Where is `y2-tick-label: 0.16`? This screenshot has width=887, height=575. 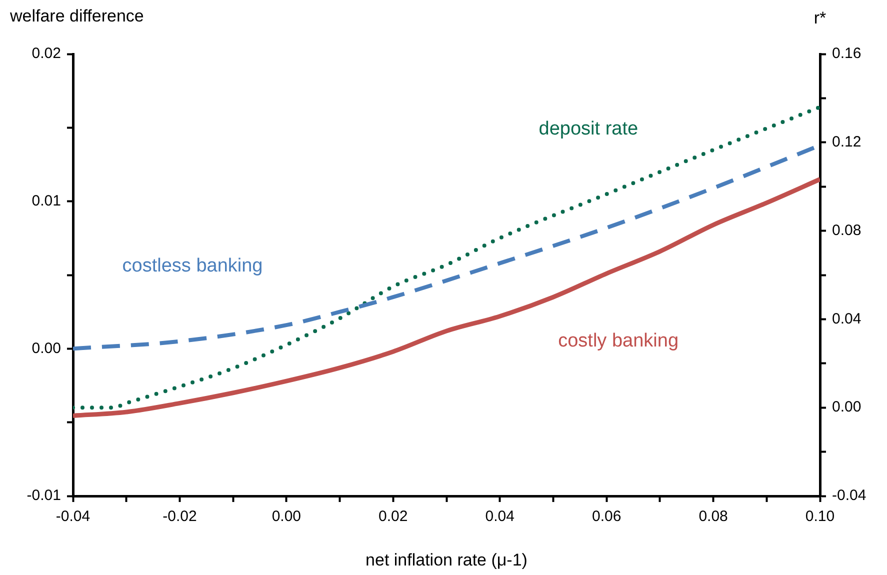
y2-tick-label: 0.16 is located at coordinates (847, 53).